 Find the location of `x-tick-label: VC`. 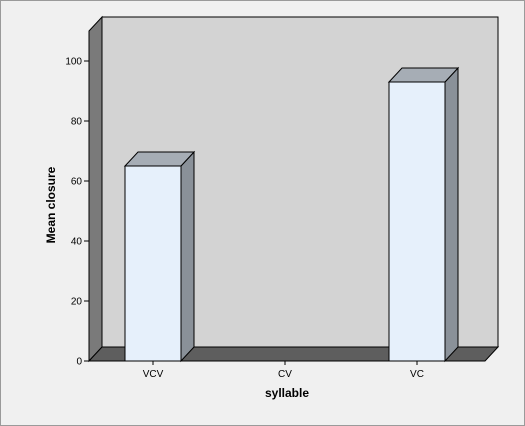

x-tick-label: VC is located at coordinates (417, 374).